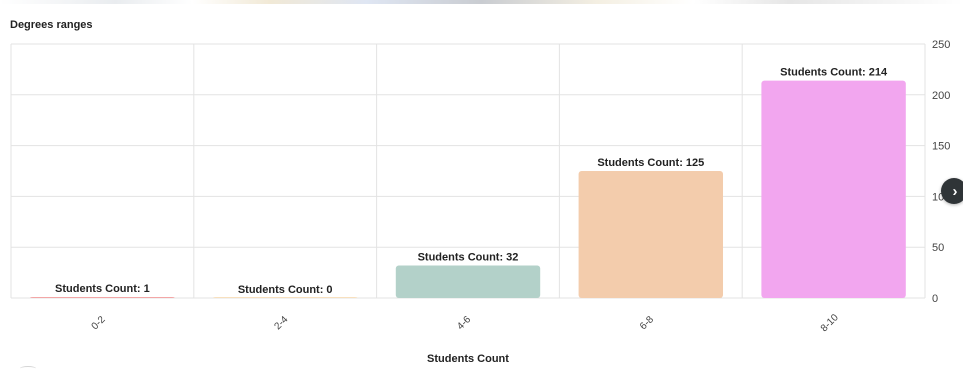  What do you see at coordinates (941, 96) in the screenshot?
I see `y-tick-label: 200` at bounding box center [941, 96].